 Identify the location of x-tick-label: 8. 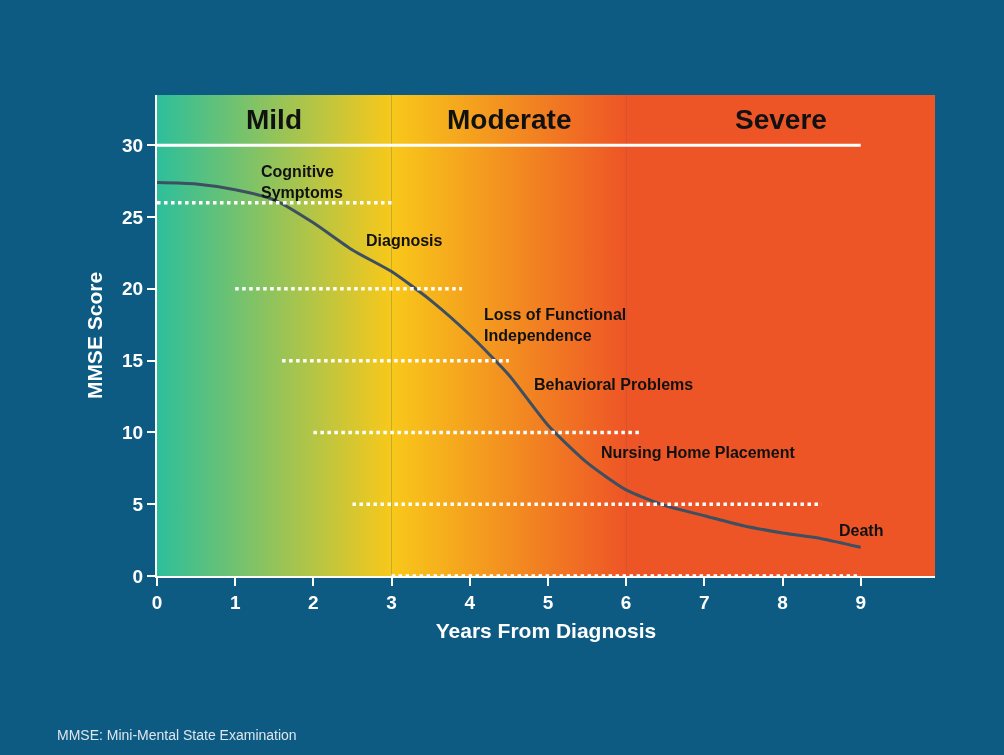
(782, 602).